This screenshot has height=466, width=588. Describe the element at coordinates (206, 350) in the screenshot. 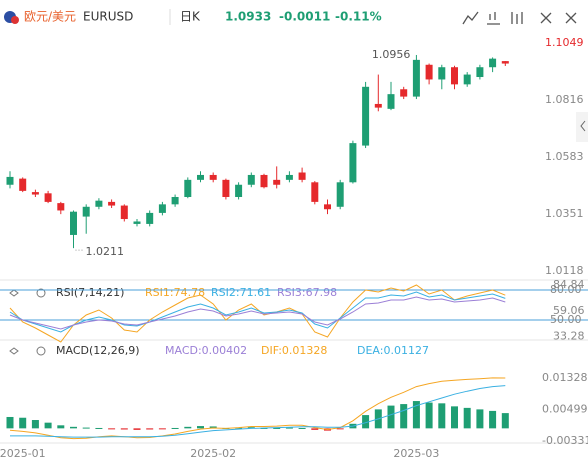

I see `legend-entry: MACD:0.00402` at that location.